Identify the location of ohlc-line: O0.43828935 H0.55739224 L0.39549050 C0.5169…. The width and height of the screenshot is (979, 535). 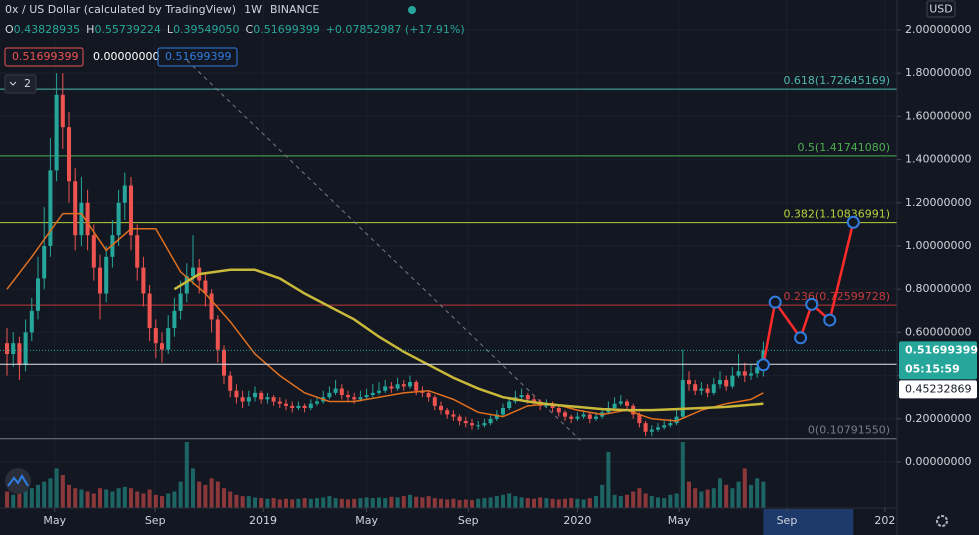
(235, 29).